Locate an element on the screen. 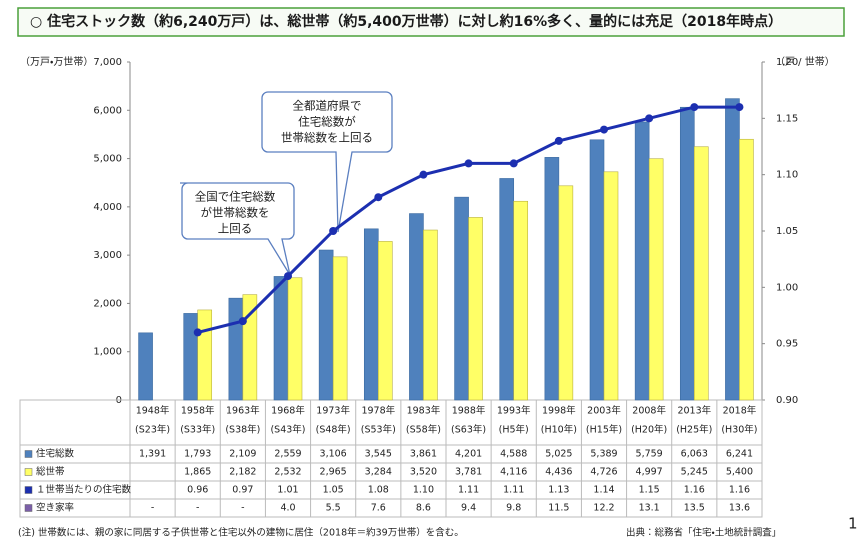 This screenshot has height=551, width=863. table-value: 6,241 is located at coordinates (739, 454).